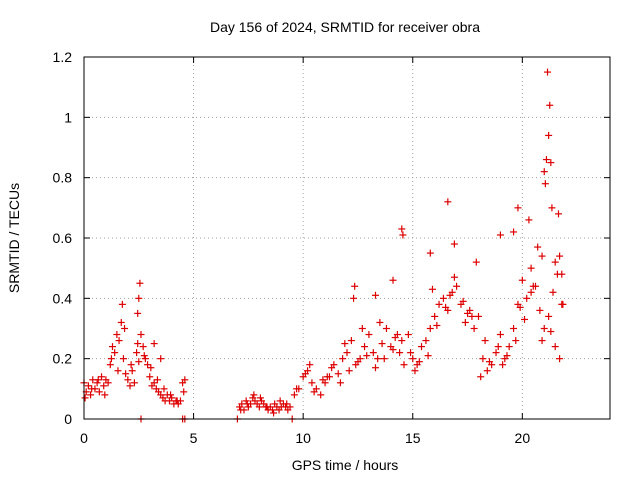 The height and width of the screenshot is (480, 640). What do you see at coordinates (413, 438) in the screenshot?
I see `x-tick-label: 15` at bounding box center [413, 438].